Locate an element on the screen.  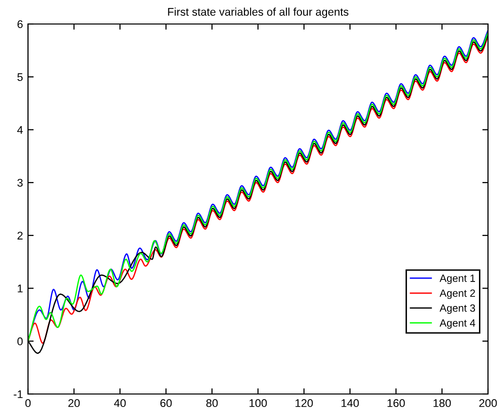
legend-label: Agent 2 is located at coordinates (457, 294).